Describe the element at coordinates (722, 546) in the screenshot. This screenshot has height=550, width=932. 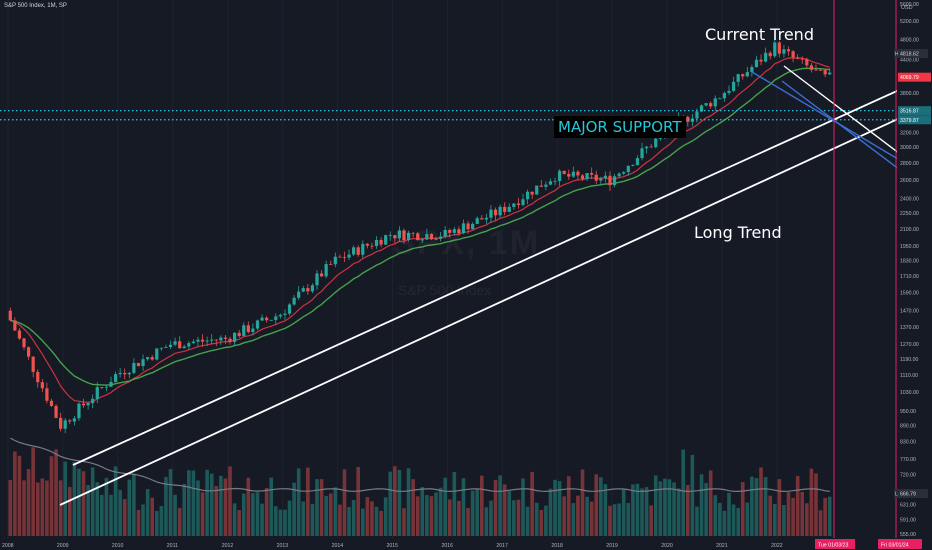
I see `time-tick-label: 2021` at that location.